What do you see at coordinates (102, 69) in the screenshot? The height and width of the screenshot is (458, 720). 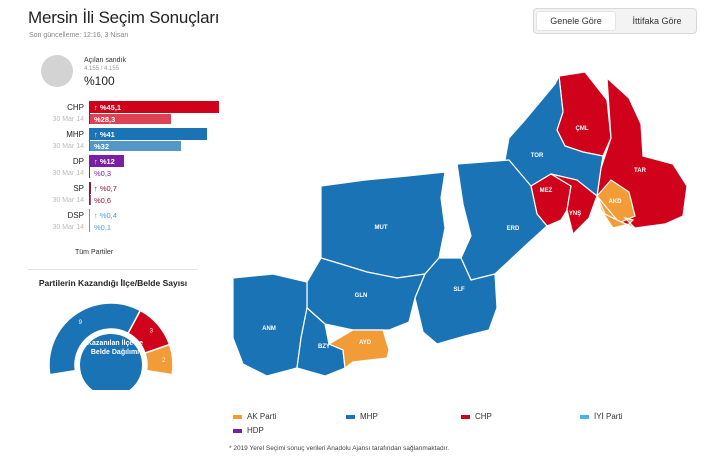 I see `ballot-count: 4.155 / 4.155` at bounding box center [102, 69].